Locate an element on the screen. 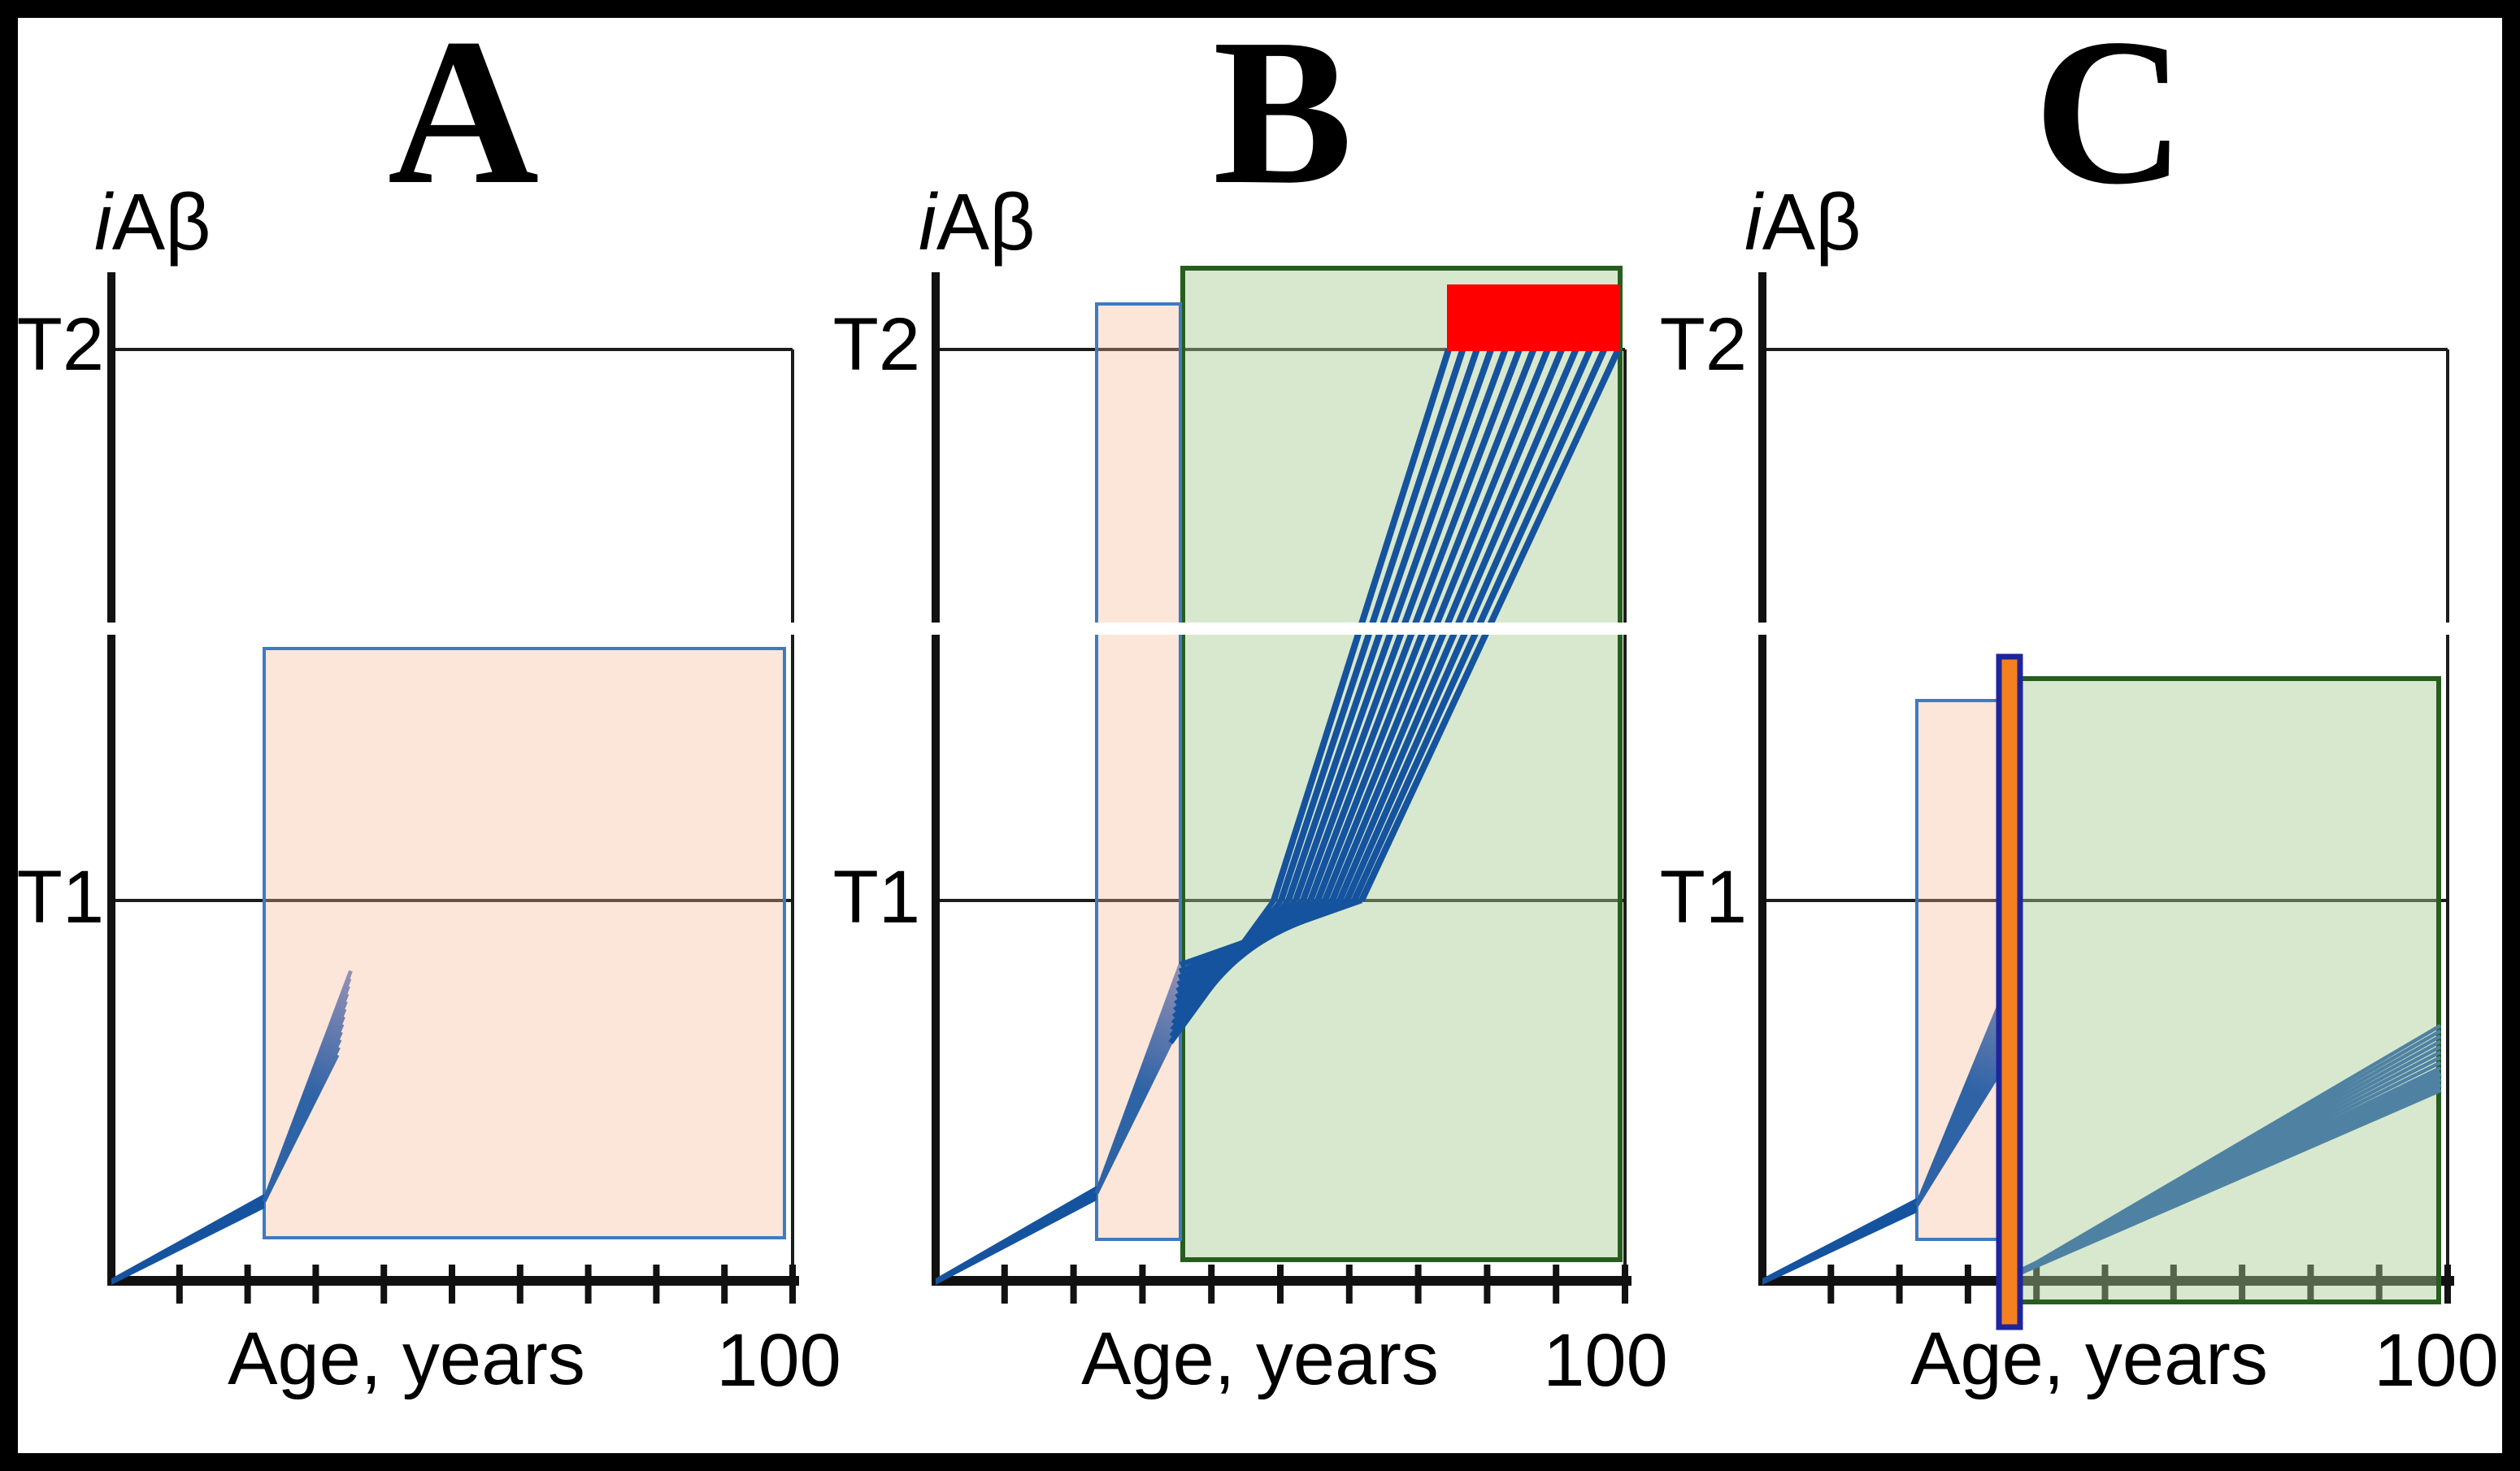  y-axis-label-a-italic: i is located at coordinates (103, 222).